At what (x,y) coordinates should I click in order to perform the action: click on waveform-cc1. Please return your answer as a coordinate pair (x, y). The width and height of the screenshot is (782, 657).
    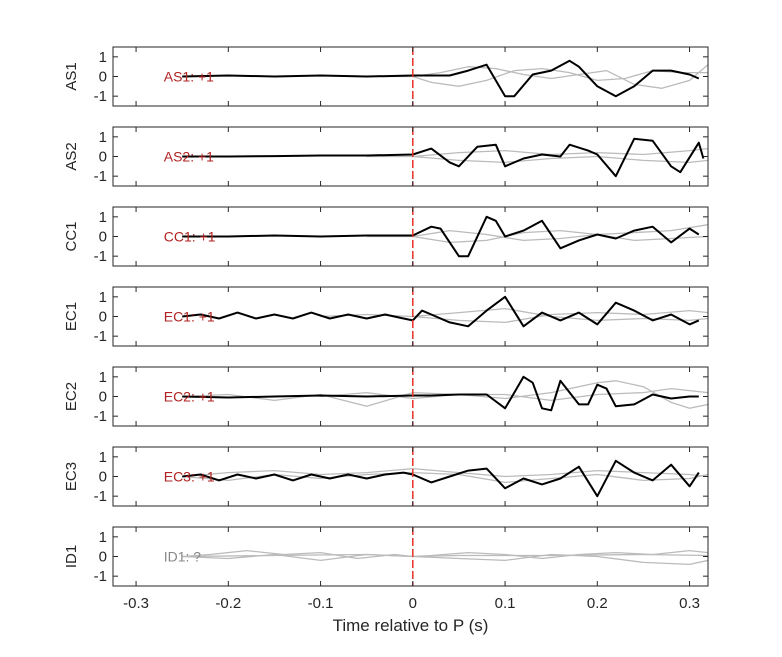
    Looking at the image, I should click on (441, 236).